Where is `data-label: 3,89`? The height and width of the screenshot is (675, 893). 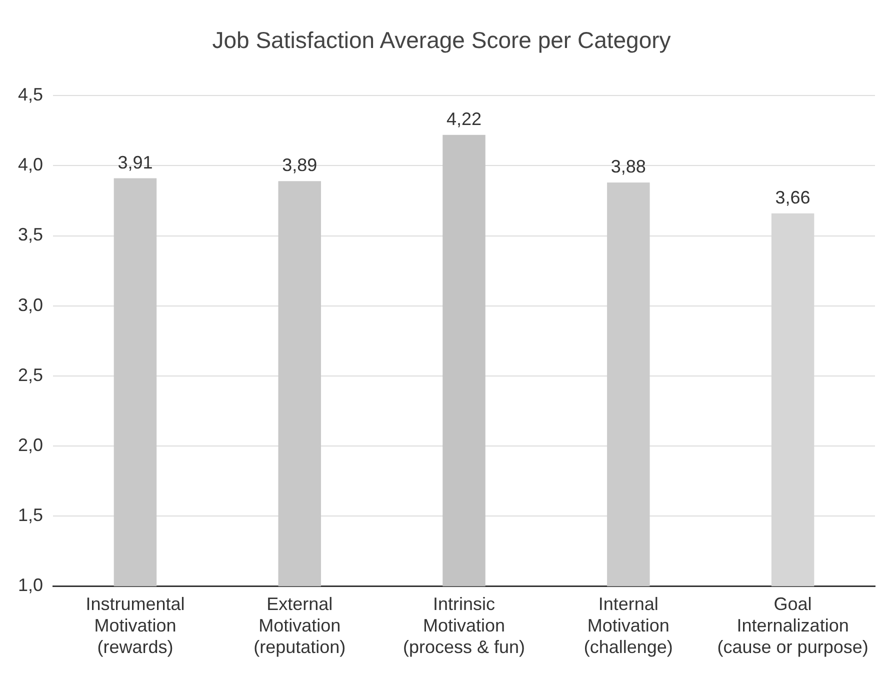 data-label: 3,89 is located at coordinates (300, 165).